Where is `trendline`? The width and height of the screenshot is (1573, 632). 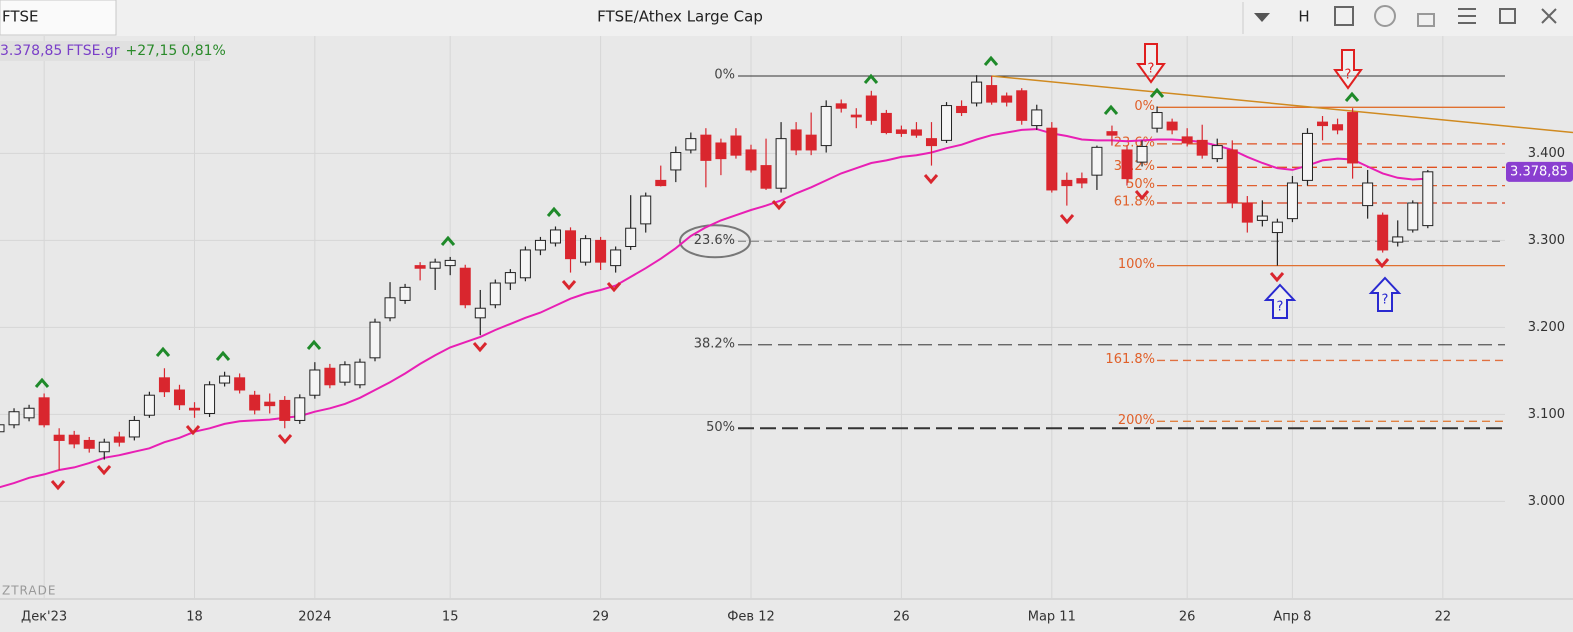 trendline is located at coordinates (1282, 104).